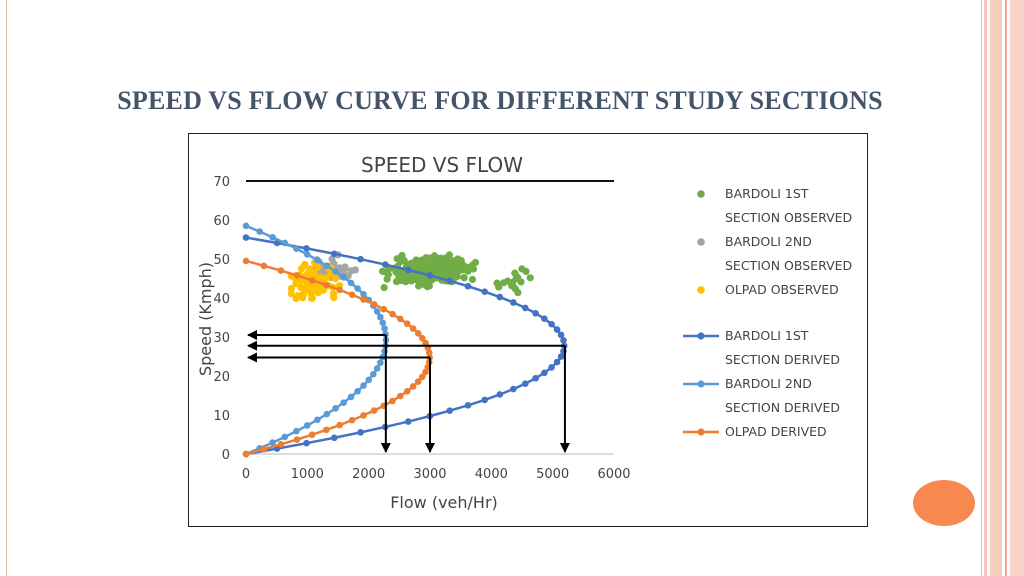 The height and width of the screenshot is (576, 1024). What do you see at coordinates (221, 182) in the screenshot?
I see `y-tick-label: 70` at bounding box center [221, 182].